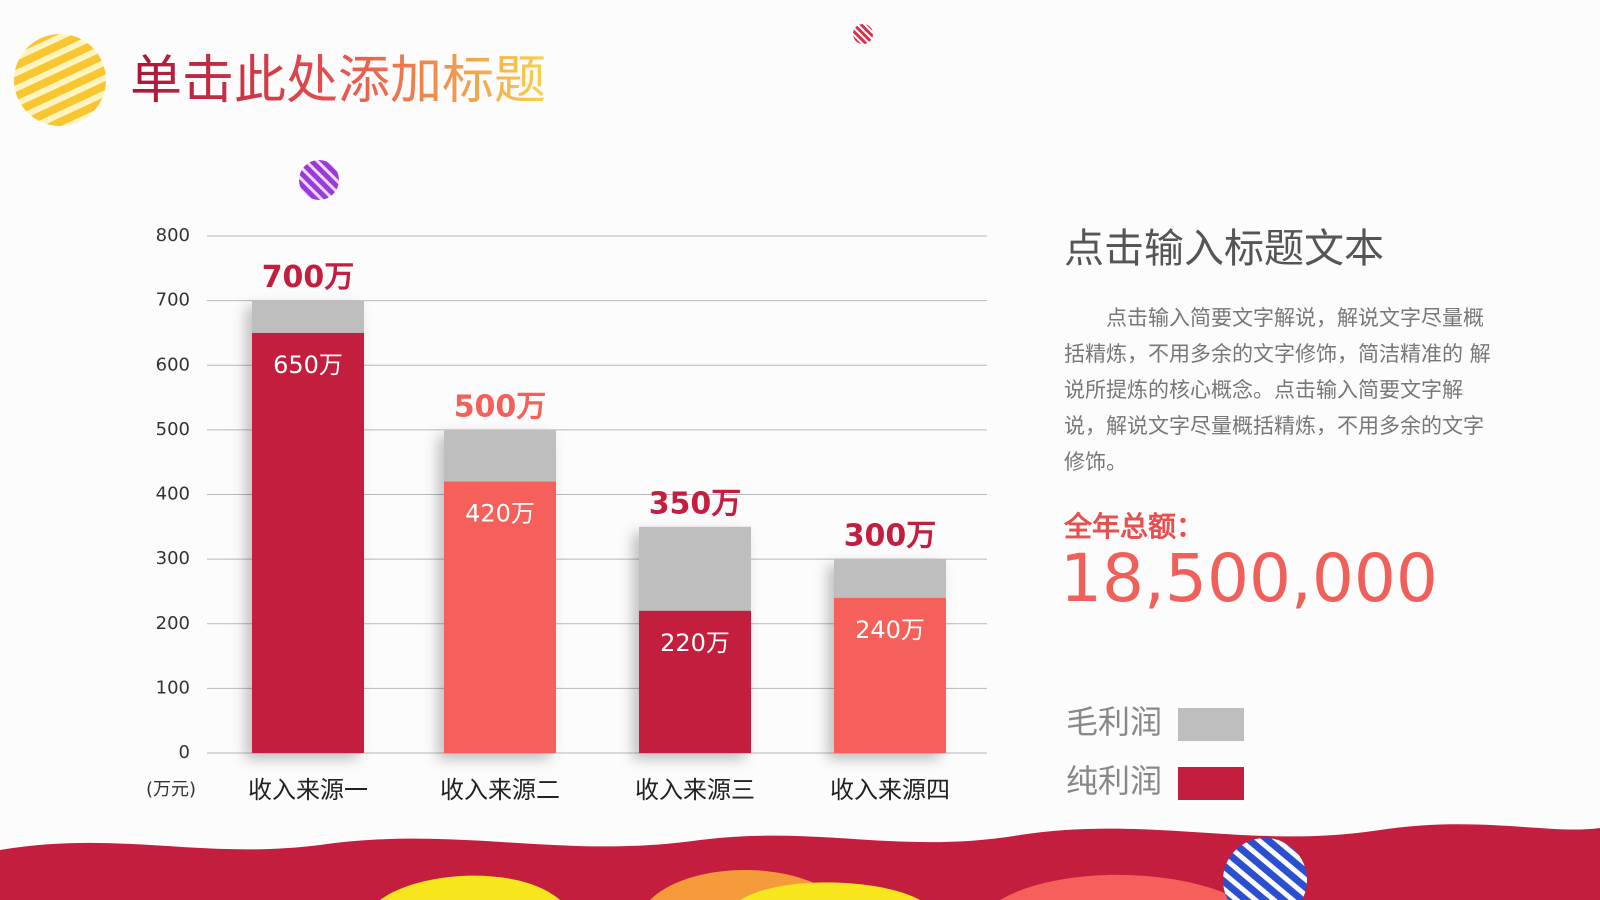 Image resolution: width=1600 pixels, height=900 pixels. What do you see at coordinates (695, 790) in the screenshot?
I see `x-tick-label: 收入来源三` at bounding box center [695, 790].